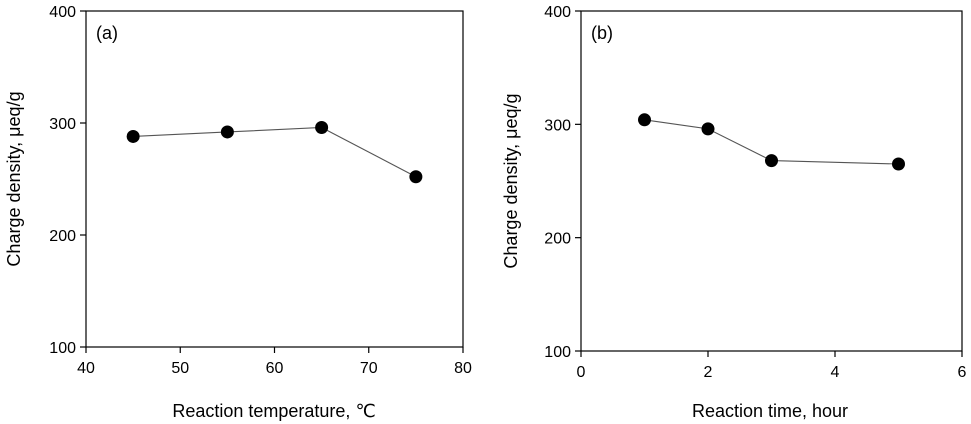 The width and height of the screenshot is (971, 424). Describe the element at coordinates (369, 368) in the screenshot. I see `x-tick-label: 70` at that location.